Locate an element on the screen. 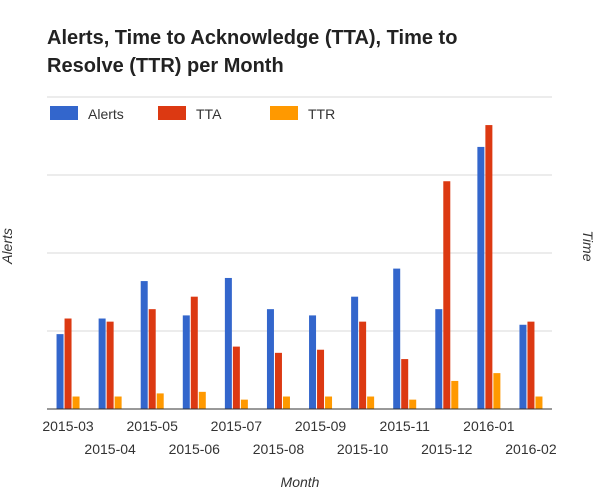 The height and width of the screenshot is (503, 594). x-tick-label-2015-08: 2015-08 is located at coordinates (279, 449).